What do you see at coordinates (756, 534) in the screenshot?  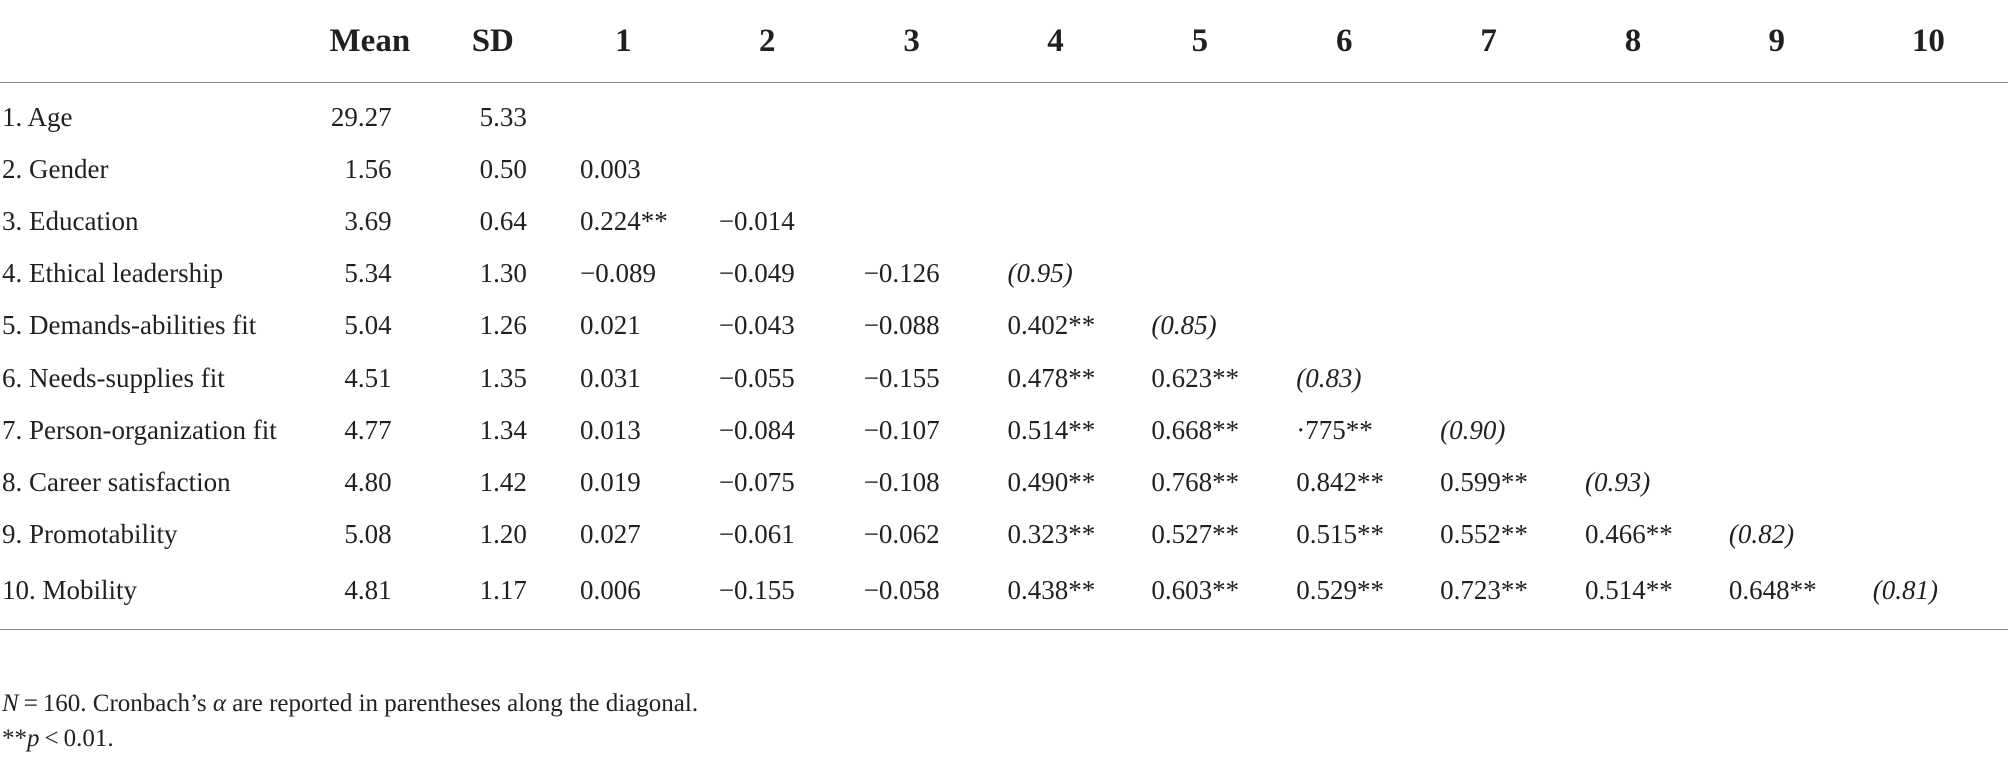 I see `correlation-cell: −0.061` at bounding box center [756, 534].